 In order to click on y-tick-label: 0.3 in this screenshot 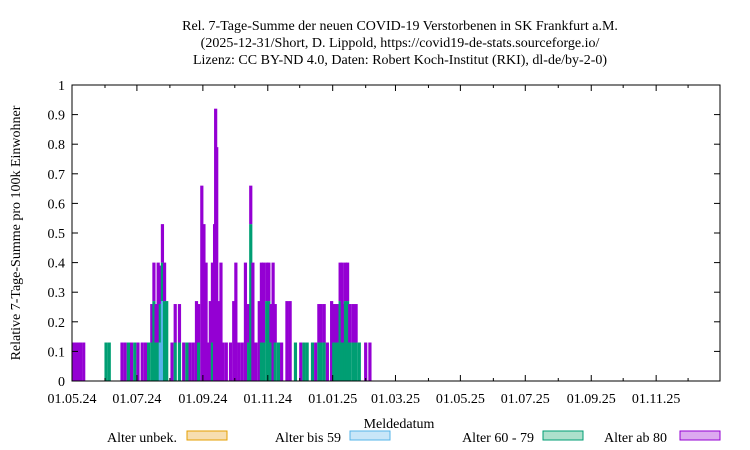, I will do `click(57, 293)`.